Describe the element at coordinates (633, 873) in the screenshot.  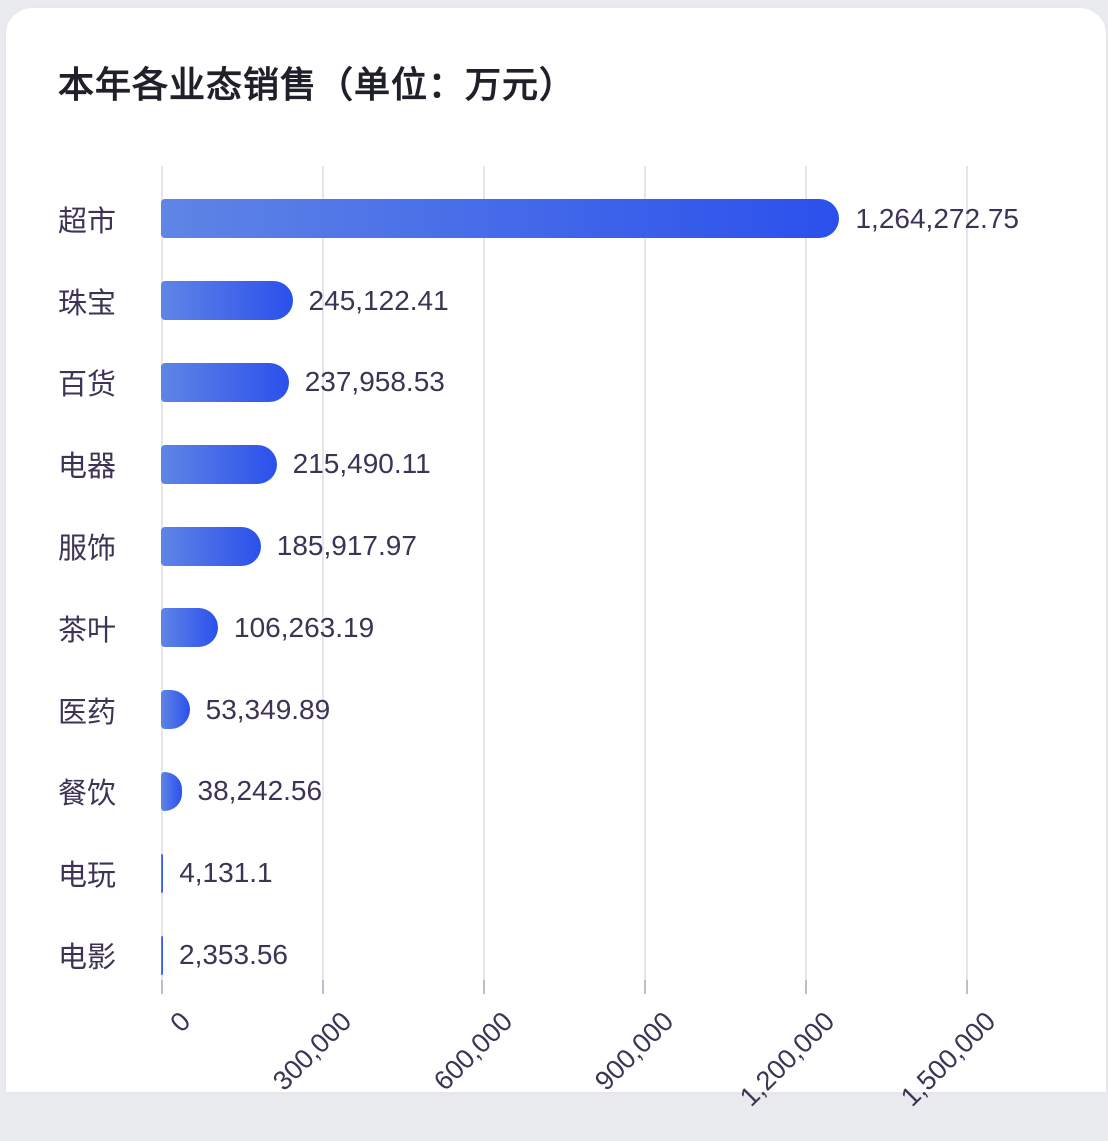
I see `bar-track: 4,131.1` at that location.